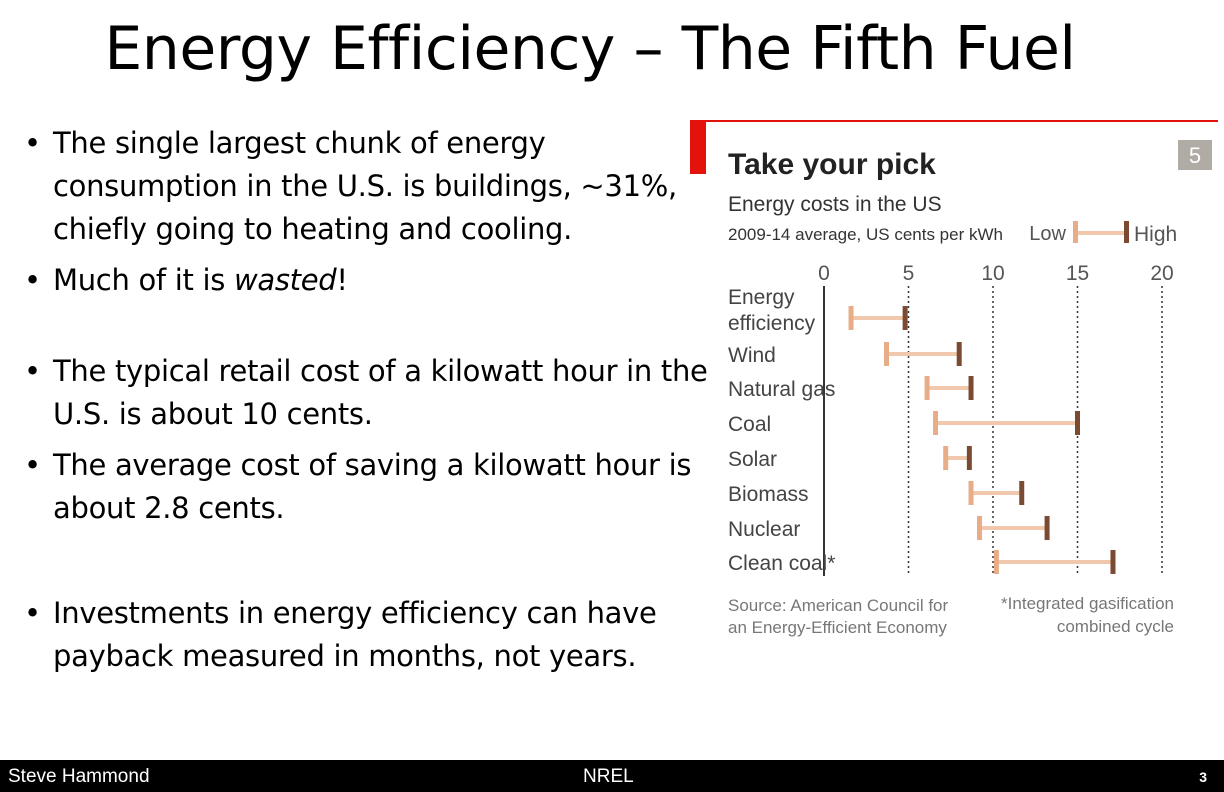 Image resolution: width=1224 pixels, height=792 pixels. I want to click on legend-high-marker, so click(1126, 232).